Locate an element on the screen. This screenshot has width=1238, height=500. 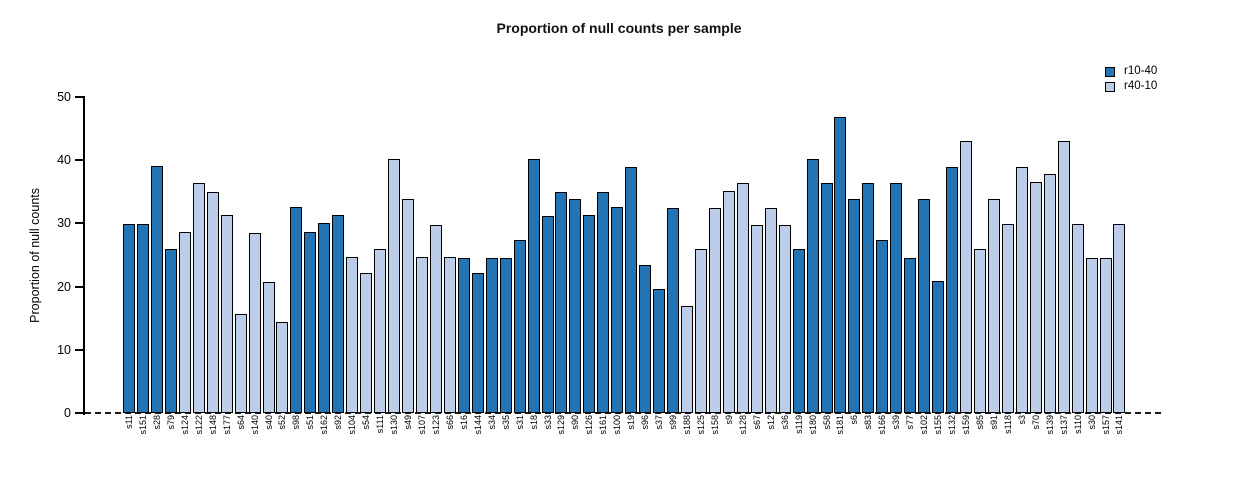
x-label-s85: s85 is located at coordinates (979, 422).